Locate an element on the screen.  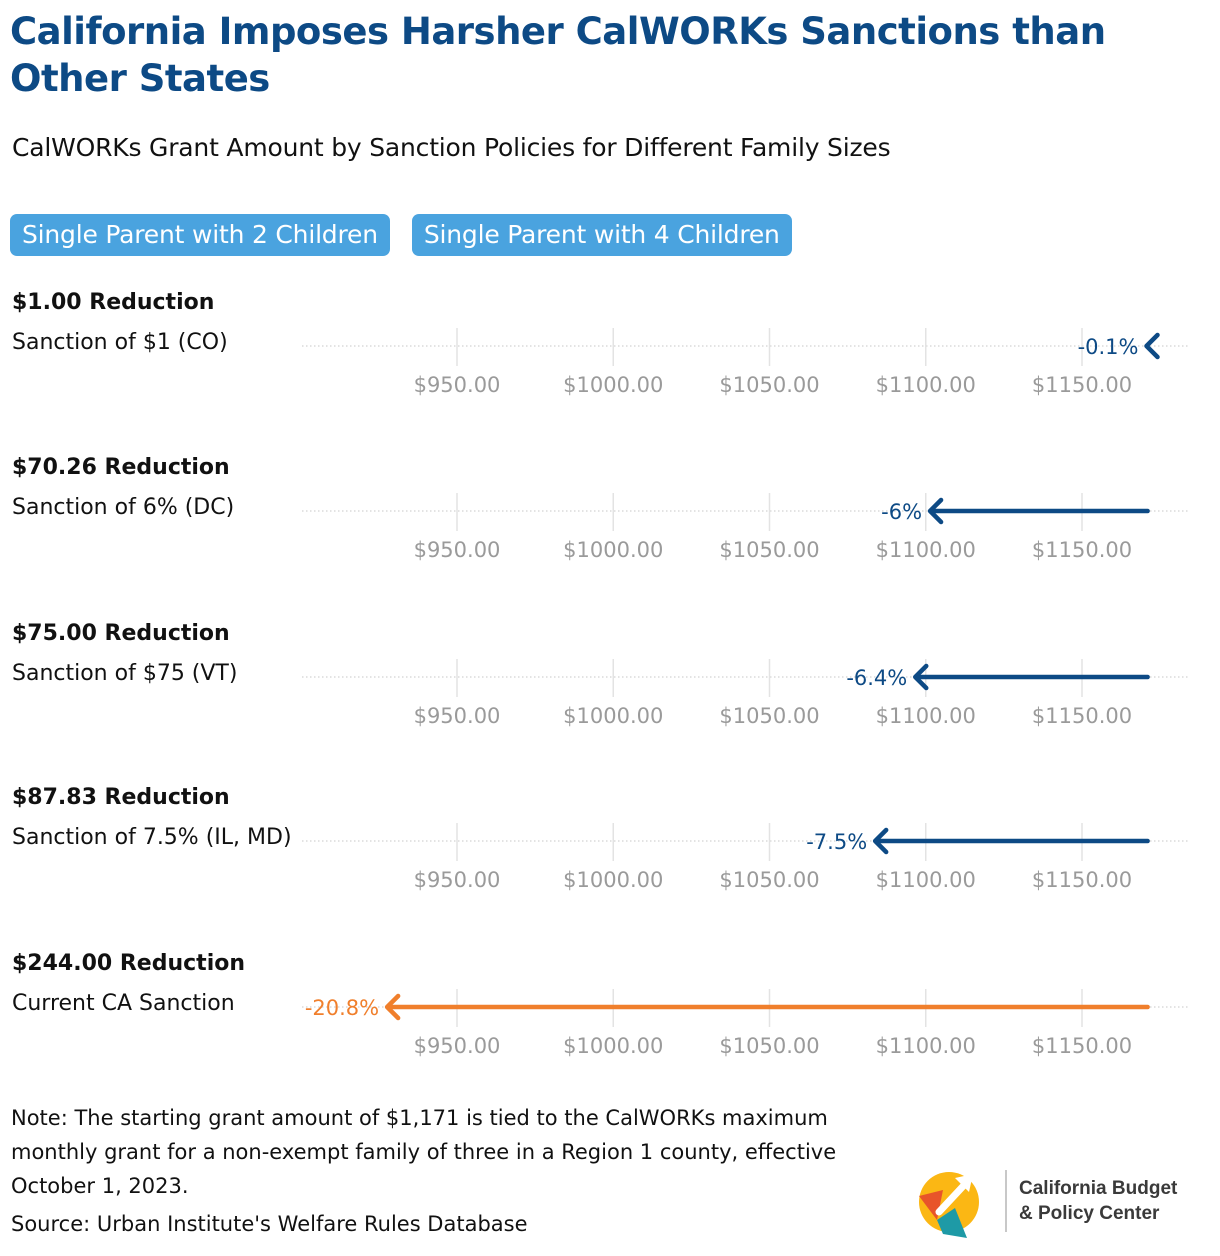
tab-single-parent-4-children: Single Parent with 4 Children is located at coordinates (601, 235).